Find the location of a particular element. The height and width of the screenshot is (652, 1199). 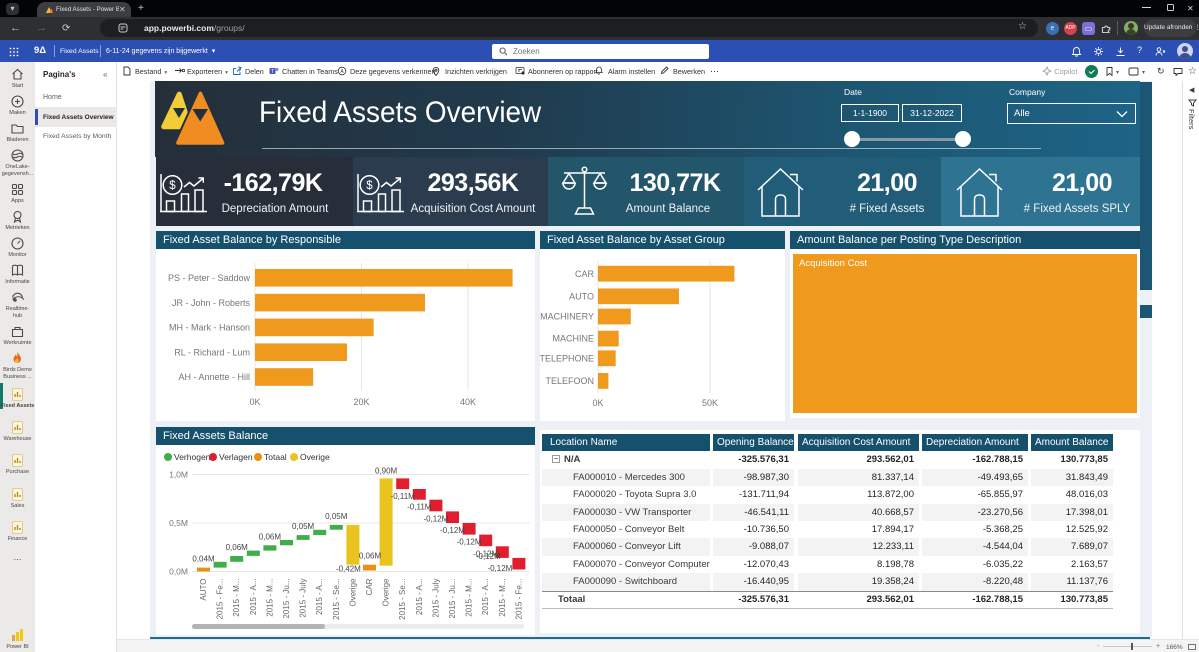

svg-text: JR - John - Roberts is located at coordinates (211, 303).